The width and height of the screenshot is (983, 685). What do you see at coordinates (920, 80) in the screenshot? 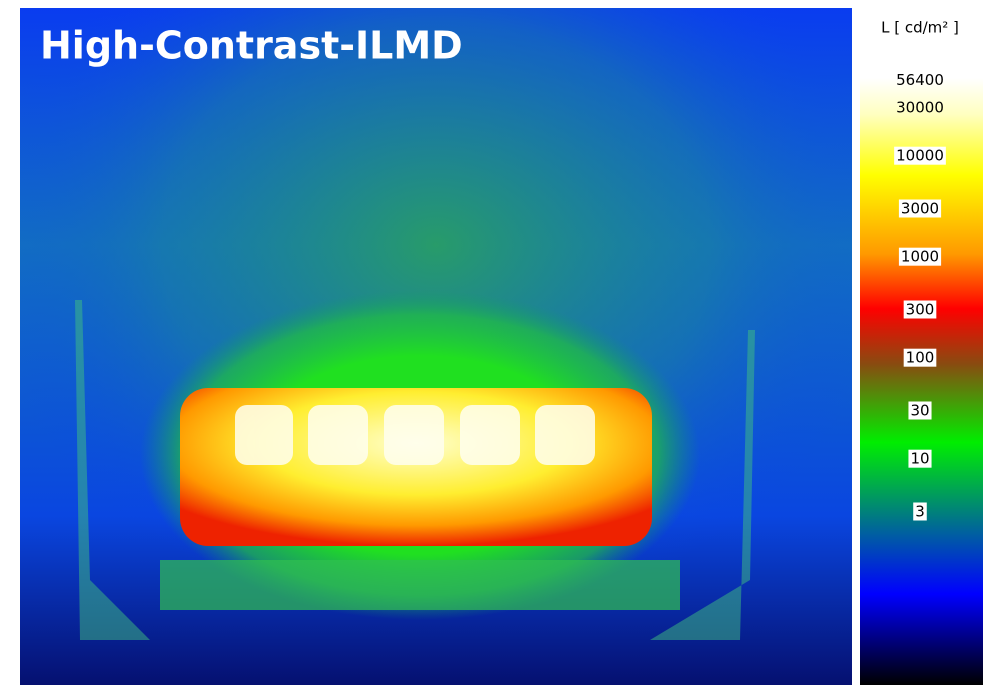
I see `colorbar-tick-label: 56400` at bounding box center [920, 80].